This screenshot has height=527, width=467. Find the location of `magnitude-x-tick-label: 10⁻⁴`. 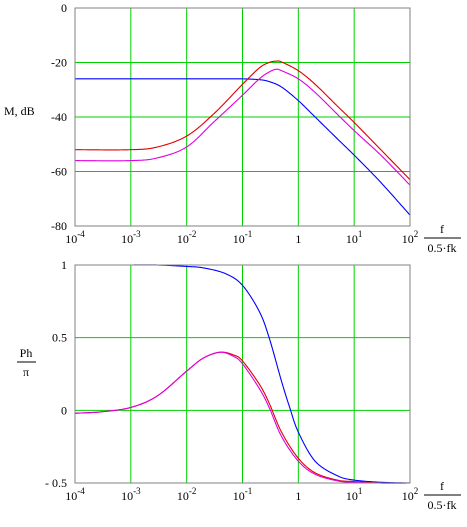

magnitude-x-tick-label: 10⁻⁴ is located at coordinates (75, 237).